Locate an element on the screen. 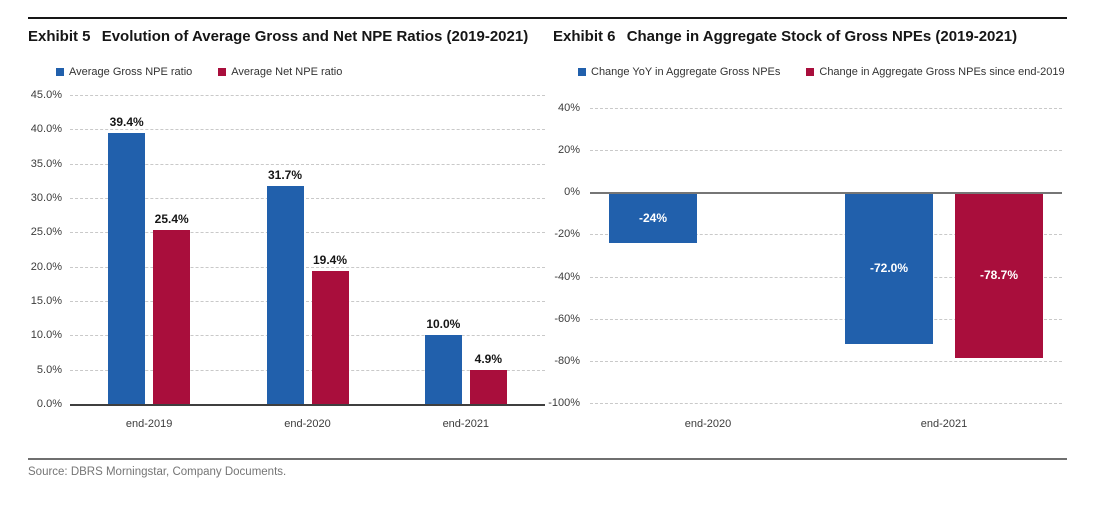 Image resolution: width=1109 pixels, height=510 pixels. legend-label: Change YoY in Aggregate Gross NPEs is located at coordinates (686, 72).